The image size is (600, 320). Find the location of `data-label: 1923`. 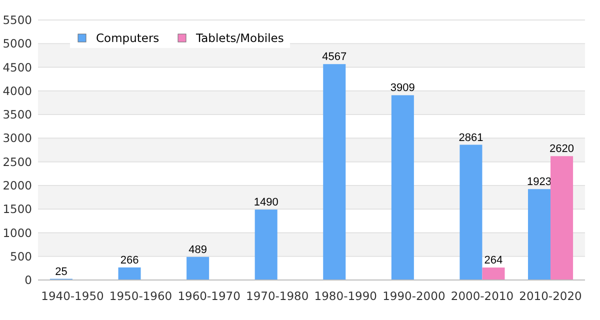

data-label: 1923 is located at coordinates (539, 182).